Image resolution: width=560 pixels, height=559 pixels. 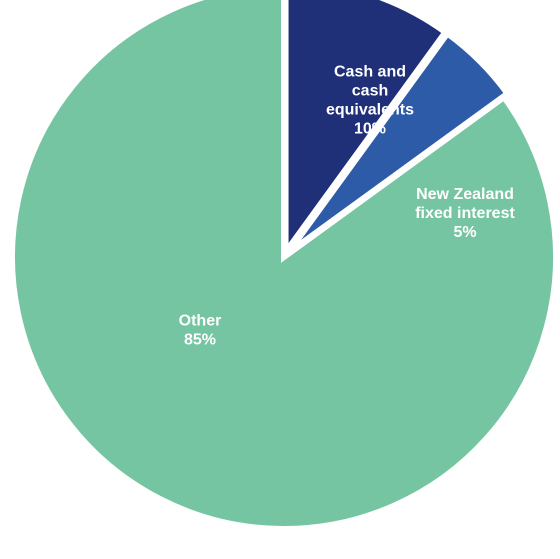 I want to click on slice-value-label: 10%, so click(x=370, y=129).